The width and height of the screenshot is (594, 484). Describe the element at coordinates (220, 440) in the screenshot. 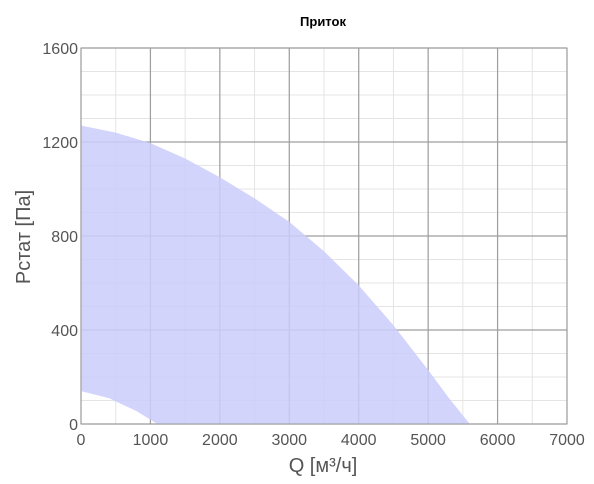

I see `x-tick-label: 2000` at that location.